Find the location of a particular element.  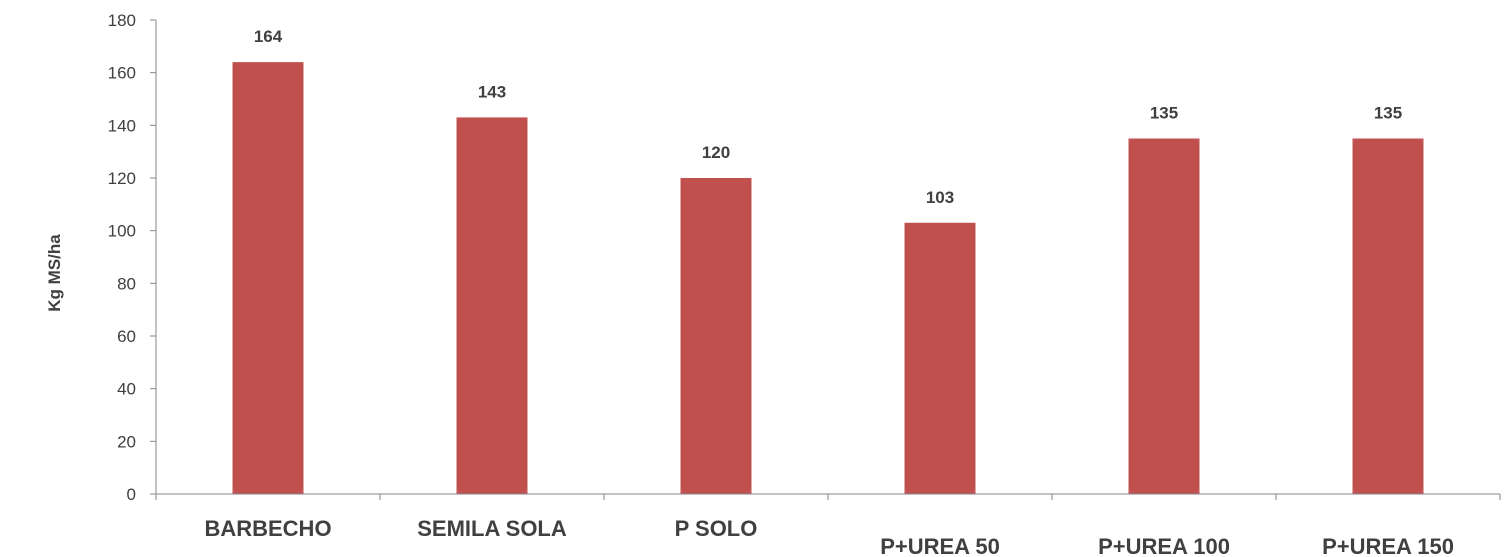

data-label: 143 is located at coordinates (492, 91).